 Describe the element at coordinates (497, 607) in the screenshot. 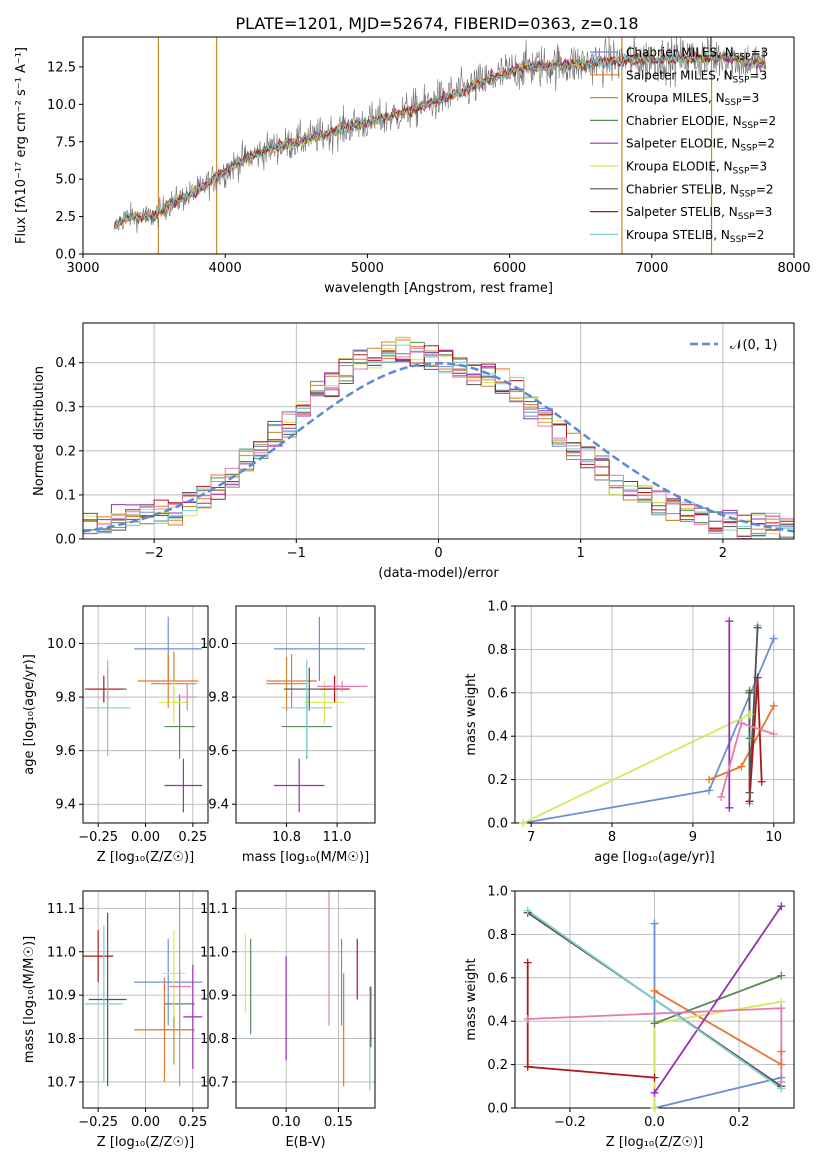

I see `y-tick-label: 1.0` at that location.